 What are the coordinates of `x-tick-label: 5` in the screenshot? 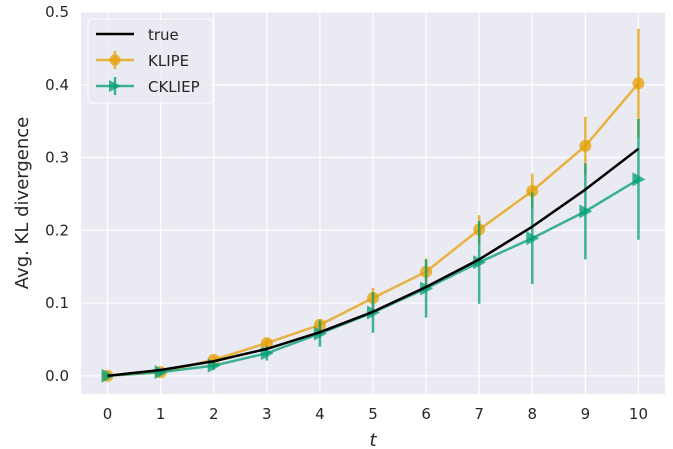 It's located at (373, 414).